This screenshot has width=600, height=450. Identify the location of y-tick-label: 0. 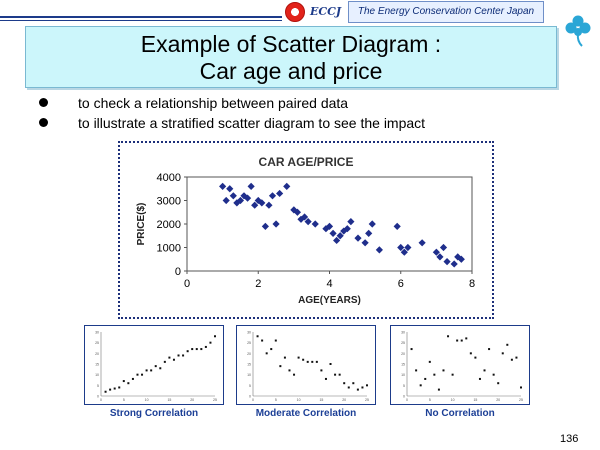
(178, 272).